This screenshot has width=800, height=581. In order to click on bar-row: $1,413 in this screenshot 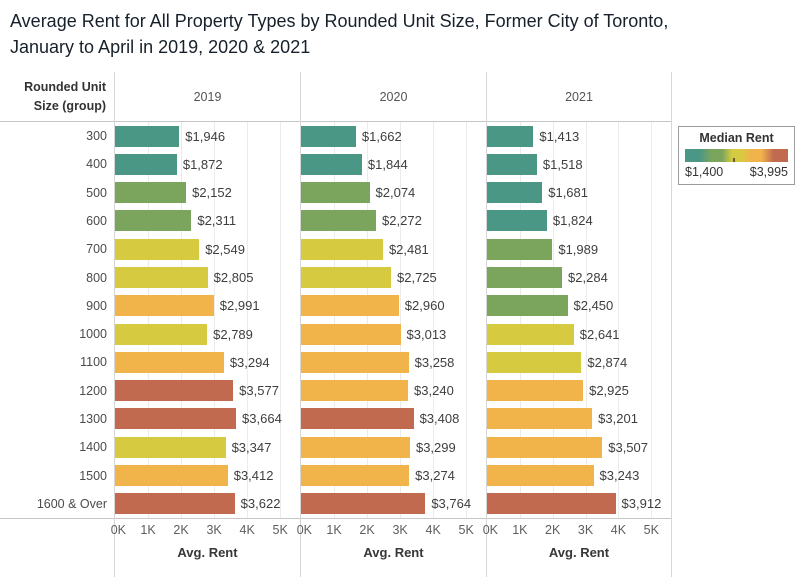, I will do `click(579, 136)`.